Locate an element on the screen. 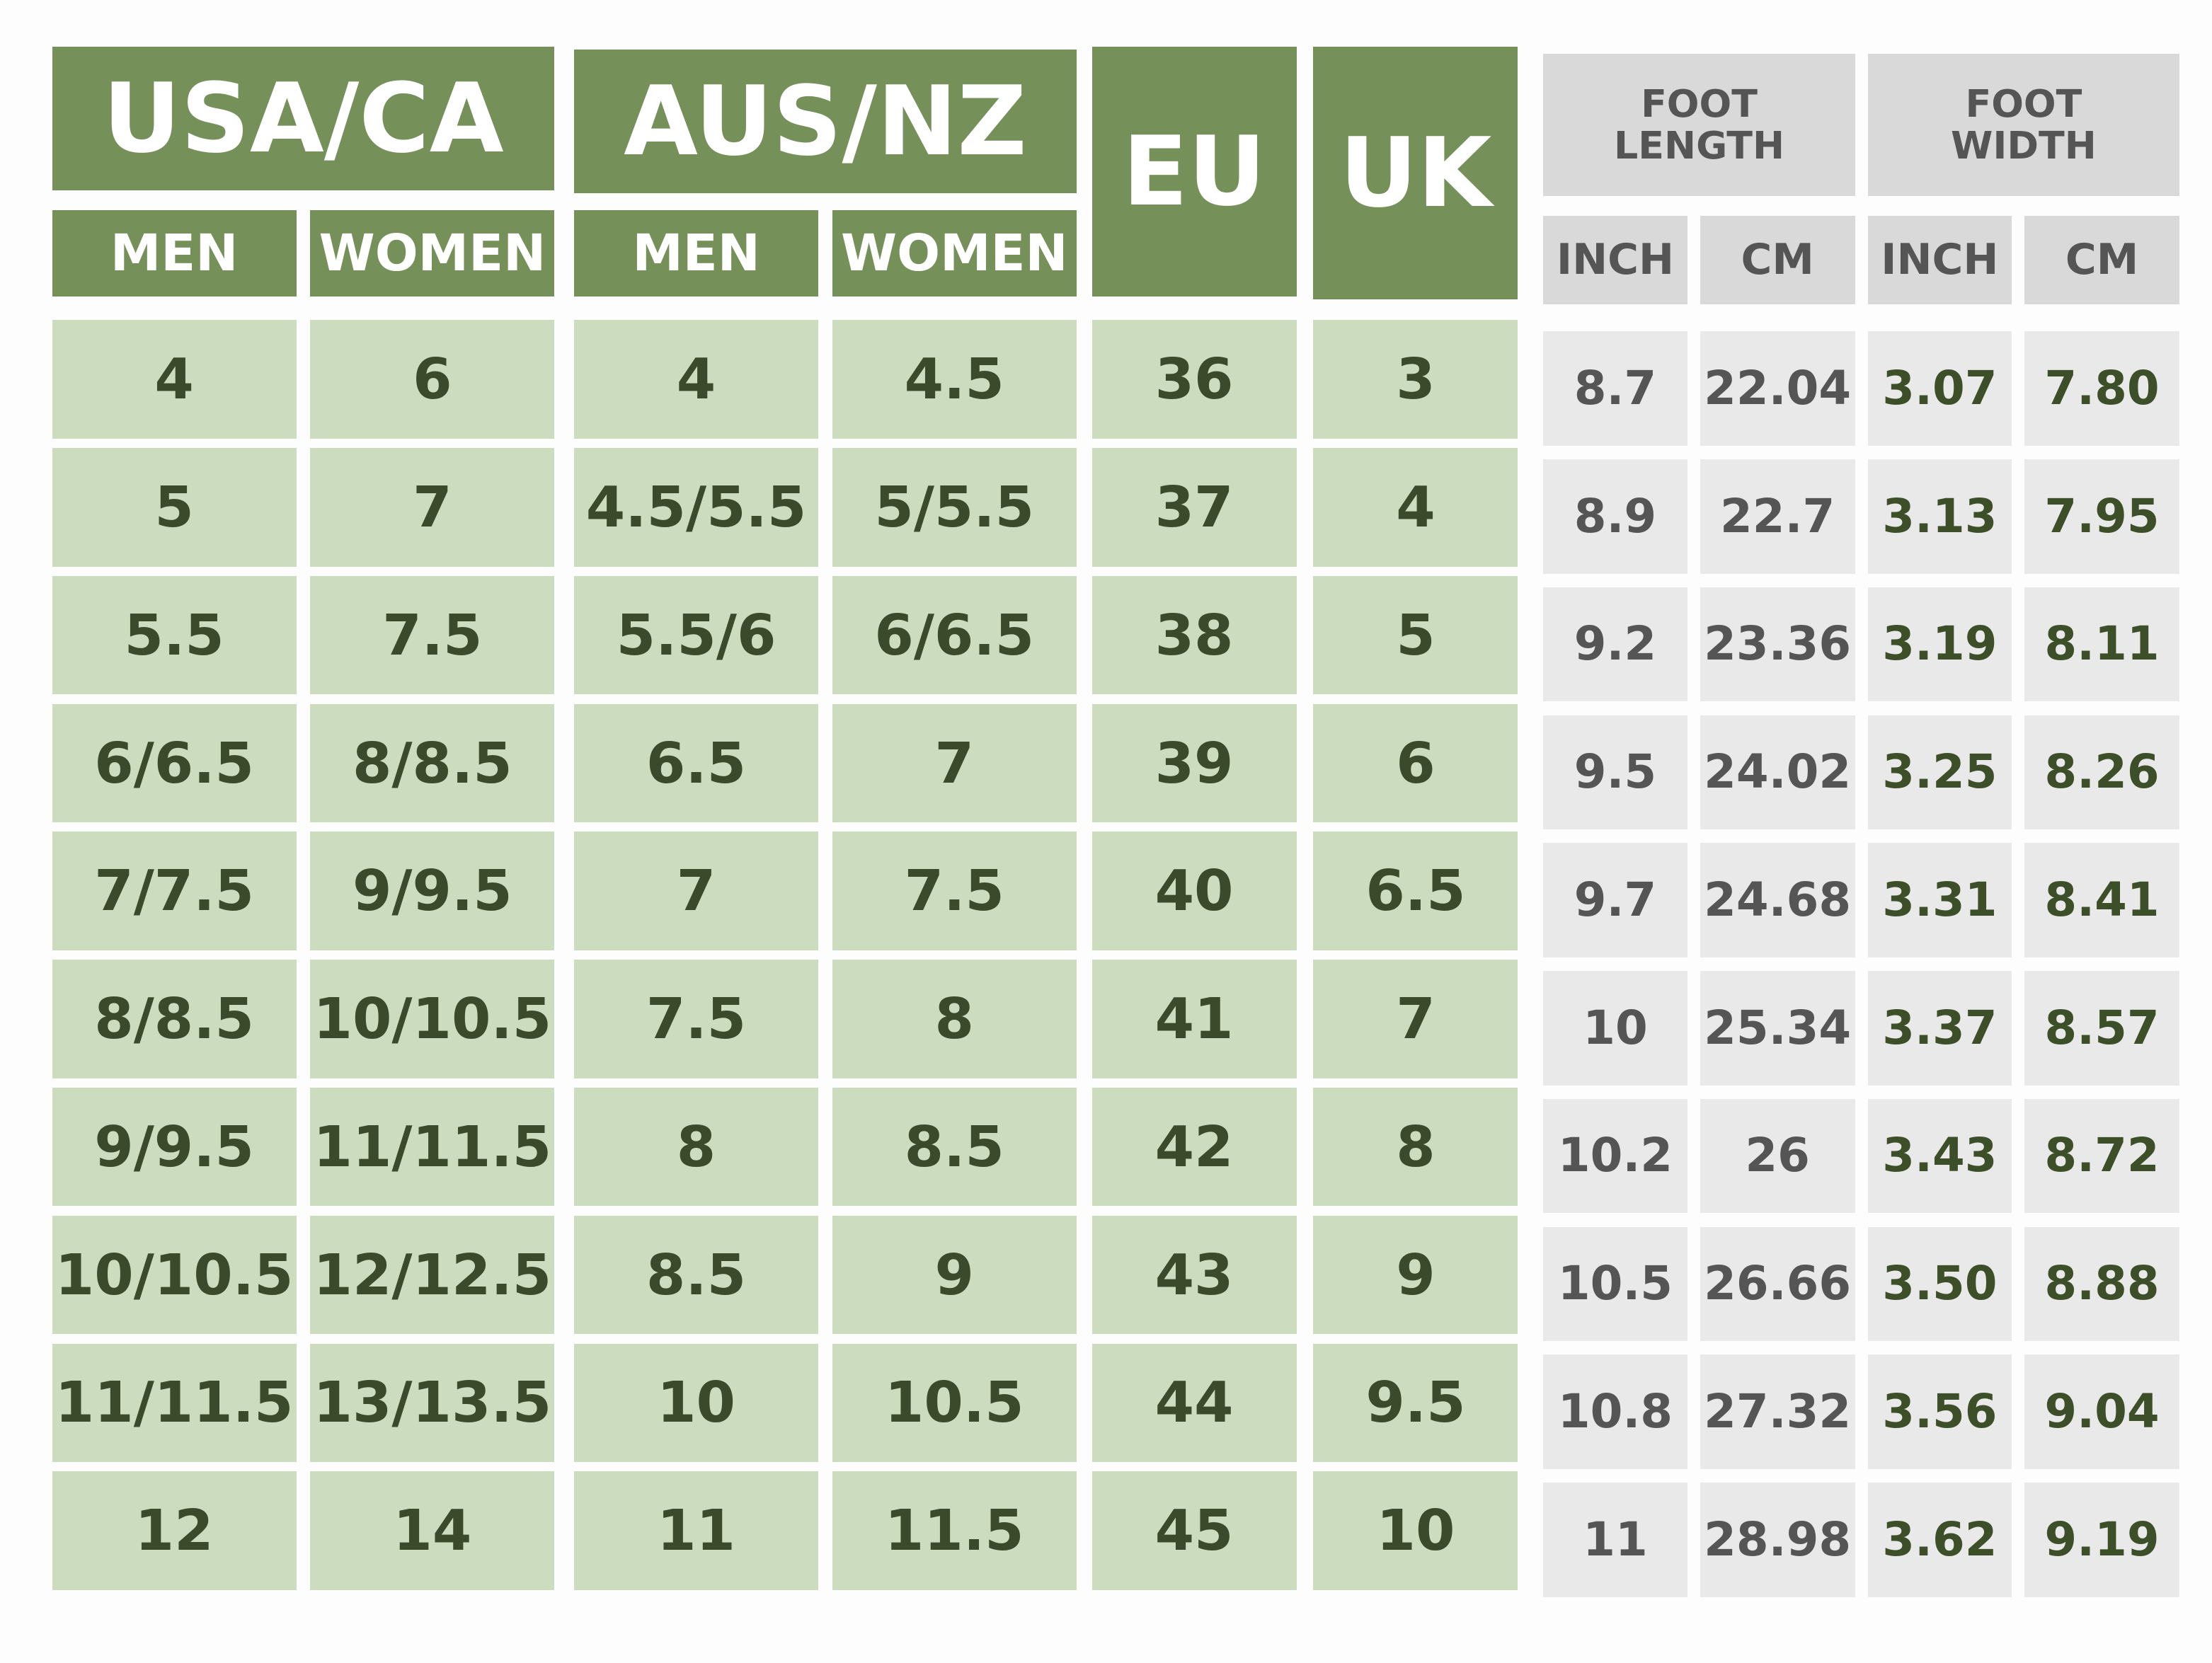 This screenshot has width=2212, height=1663. sub-header: MEN is located at coordinates (696, 253).